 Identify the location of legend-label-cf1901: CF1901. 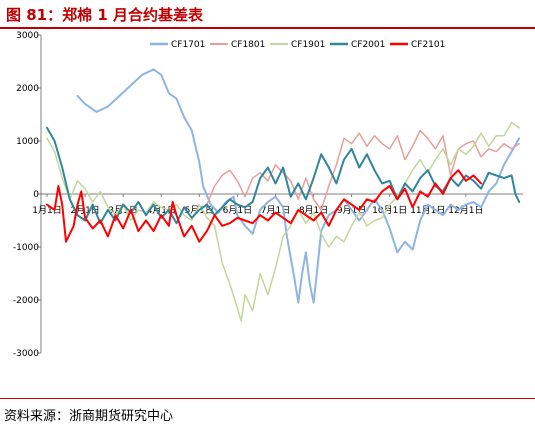
(308, 45).